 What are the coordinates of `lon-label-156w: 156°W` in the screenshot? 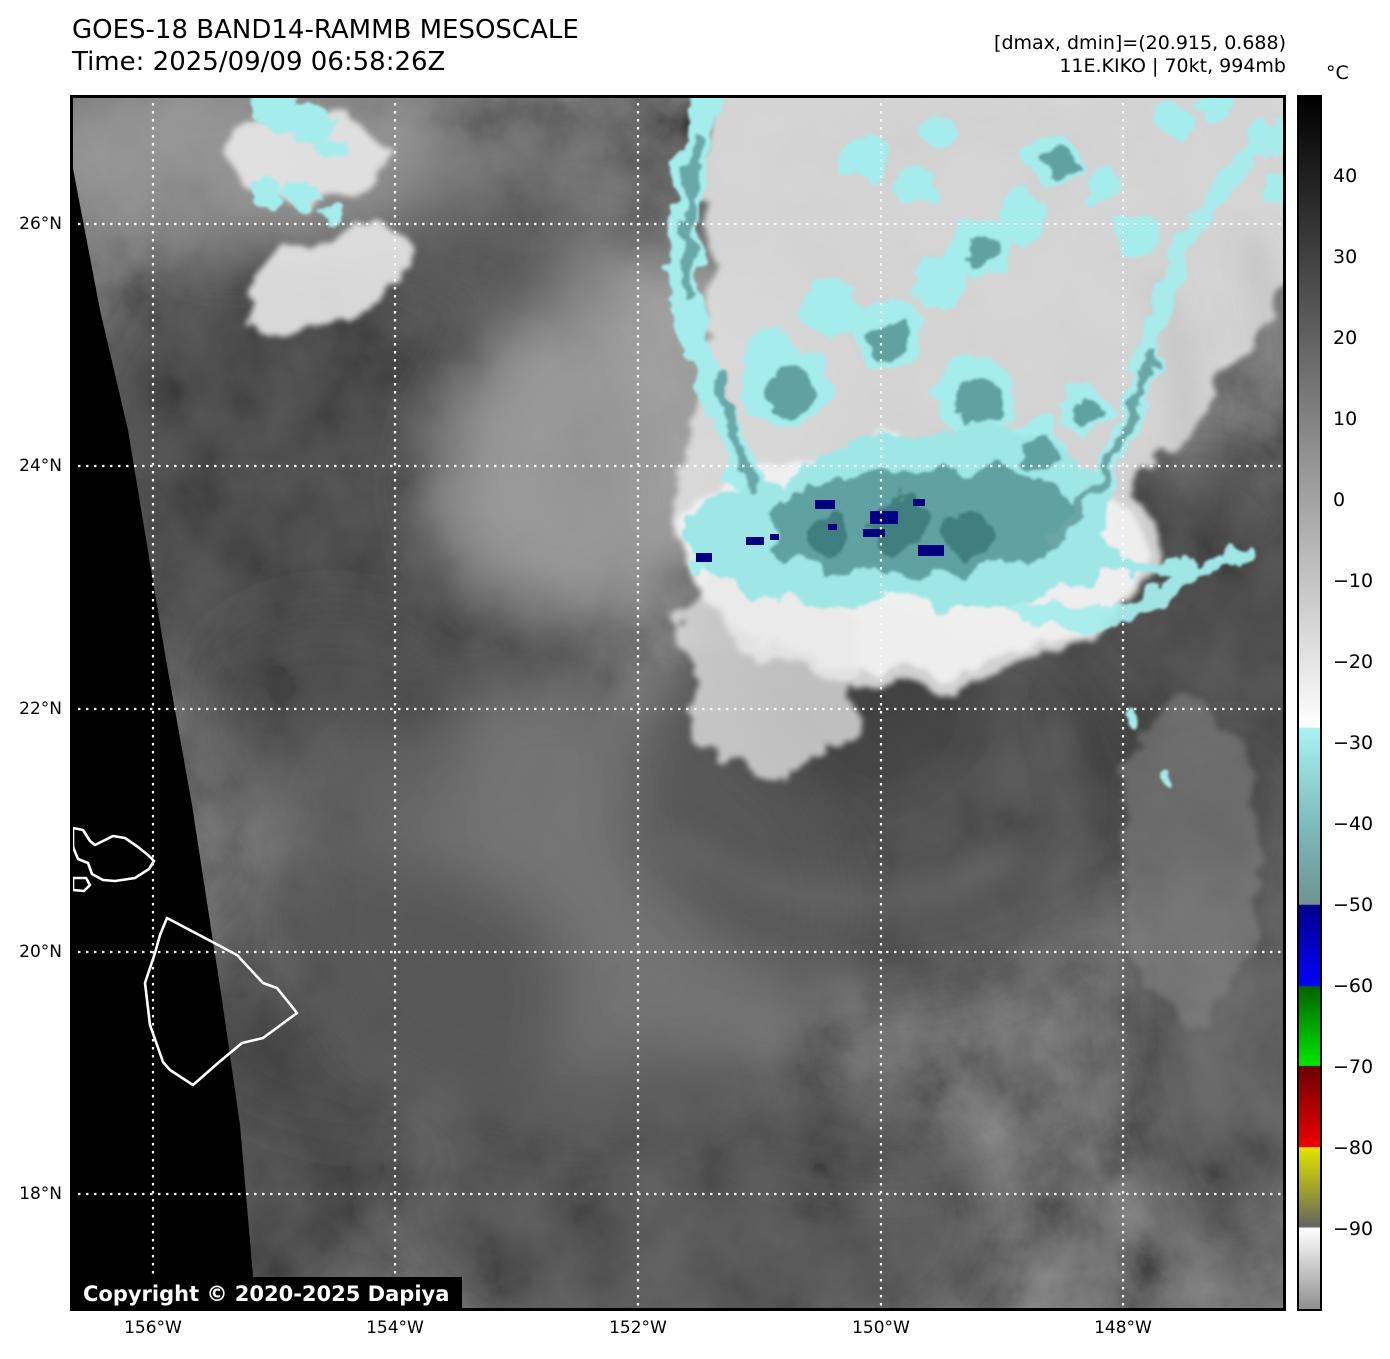 It's located at (153, 1328).